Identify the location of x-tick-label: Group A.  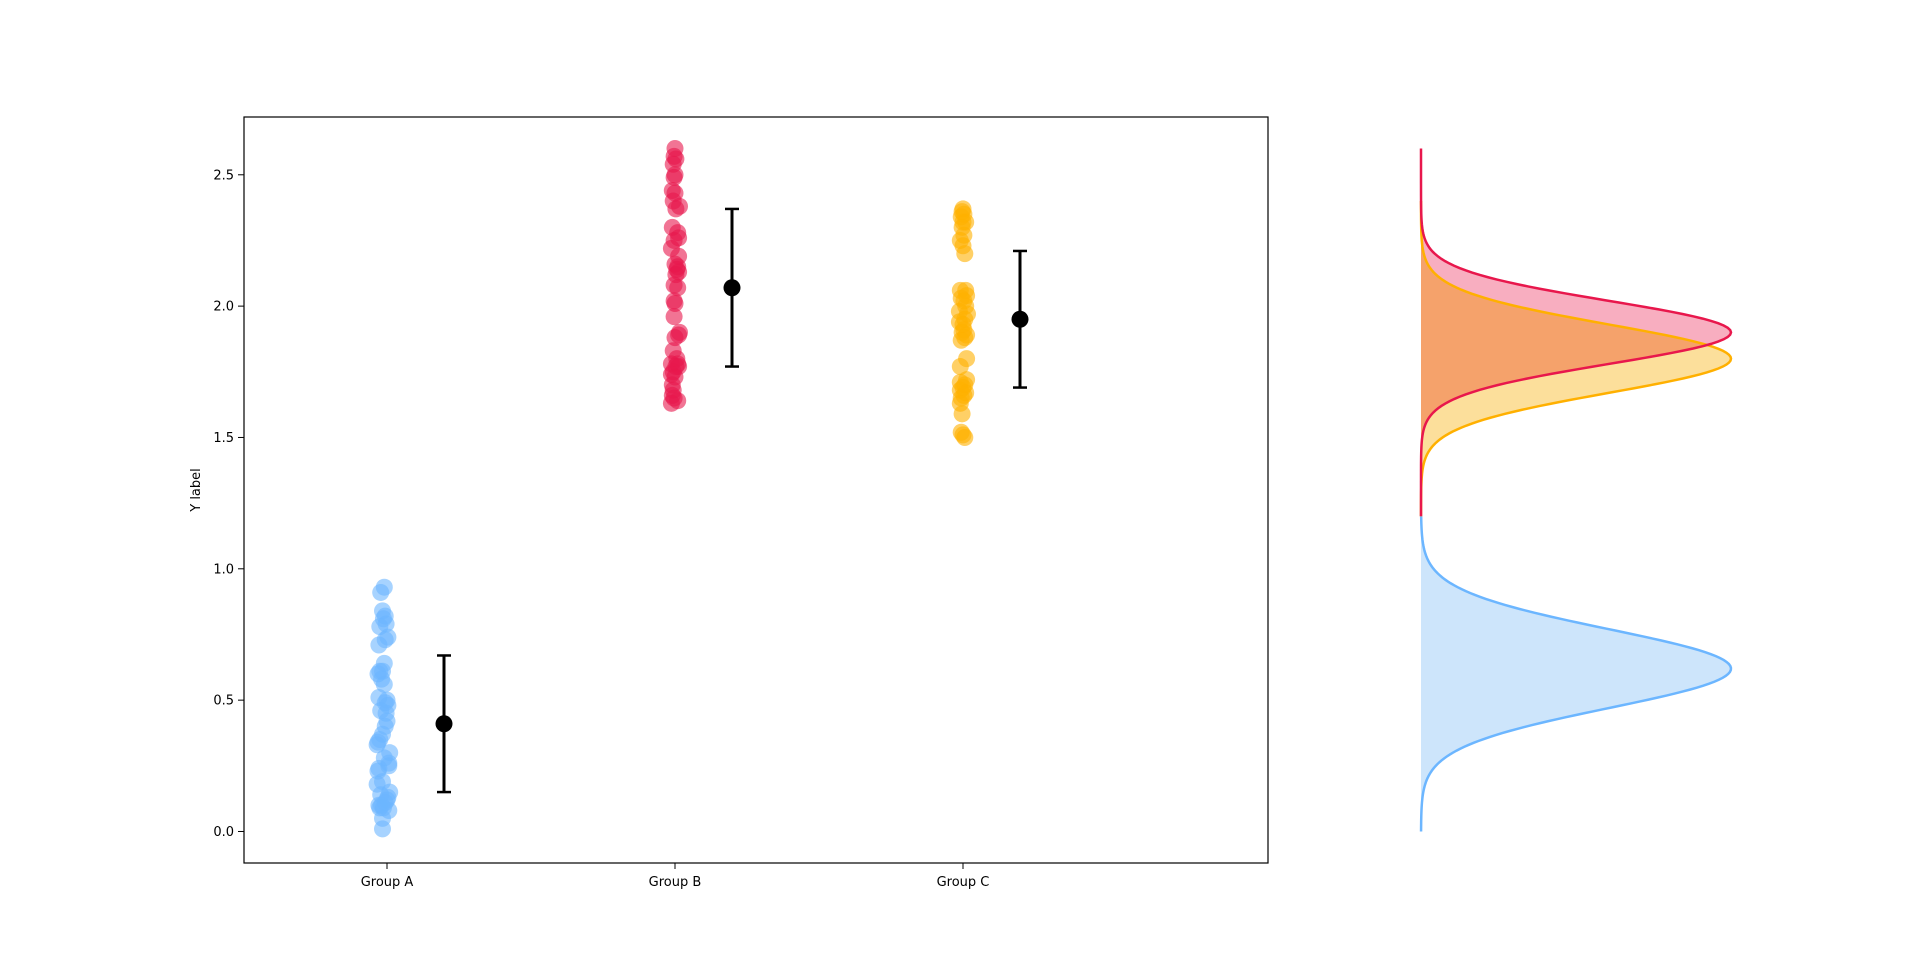
(387, 882).